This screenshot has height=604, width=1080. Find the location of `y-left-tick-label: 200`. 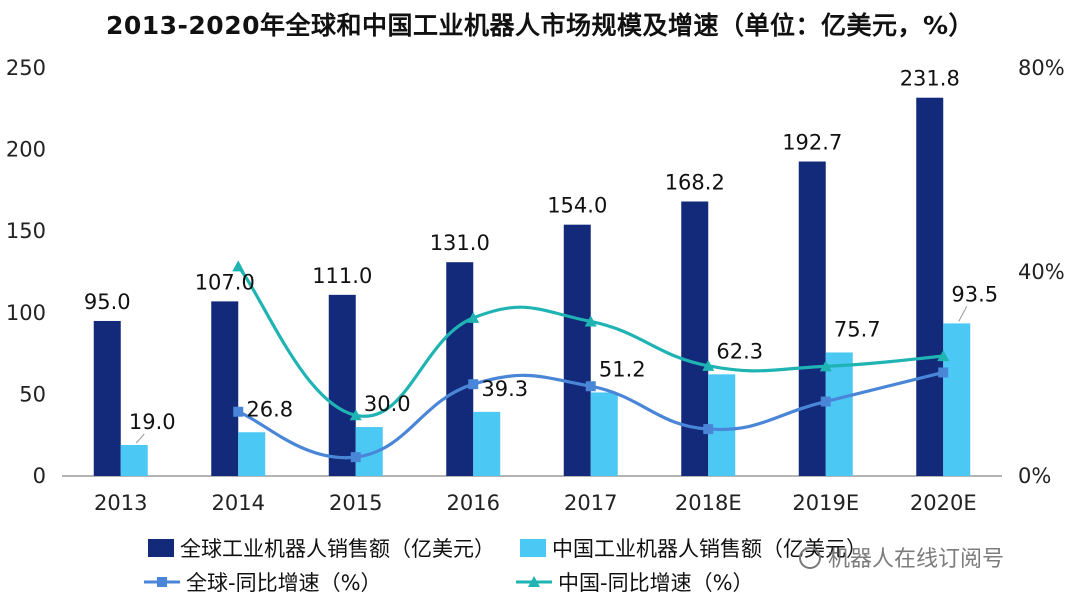

y-left-tick-label: 200 is located at coordinates (26, 150).